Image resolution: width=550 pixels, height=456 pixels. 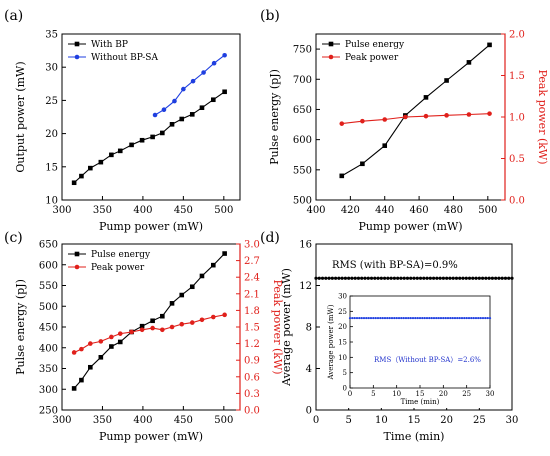 I want to click on inset-x-tick-label: 0, so click(x=350, y=394).